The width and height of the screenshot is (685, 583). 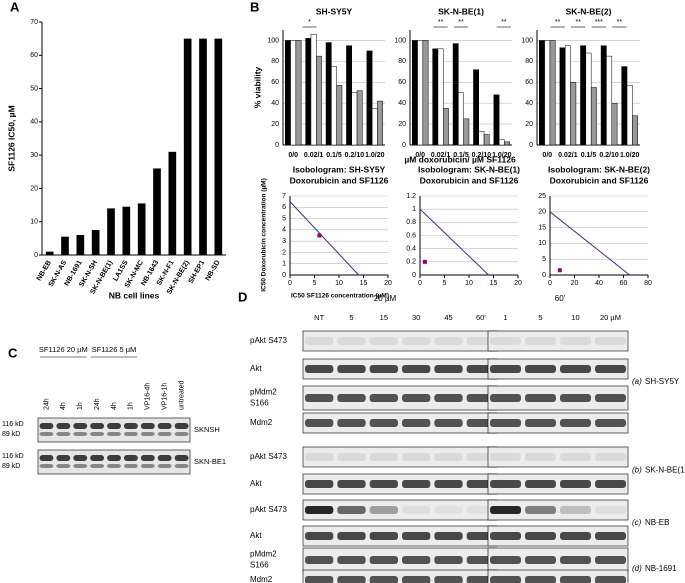 What do you see at coordinates (441, 155) in the screenshot?
I see `x-tick-label: 0.02/1` at bounding box center [441, 155].